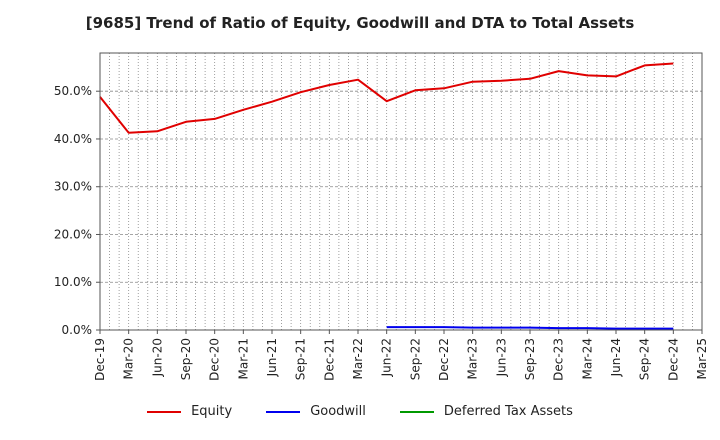  I want to click on x-tick-label: Mar-24, so click(587, 358).